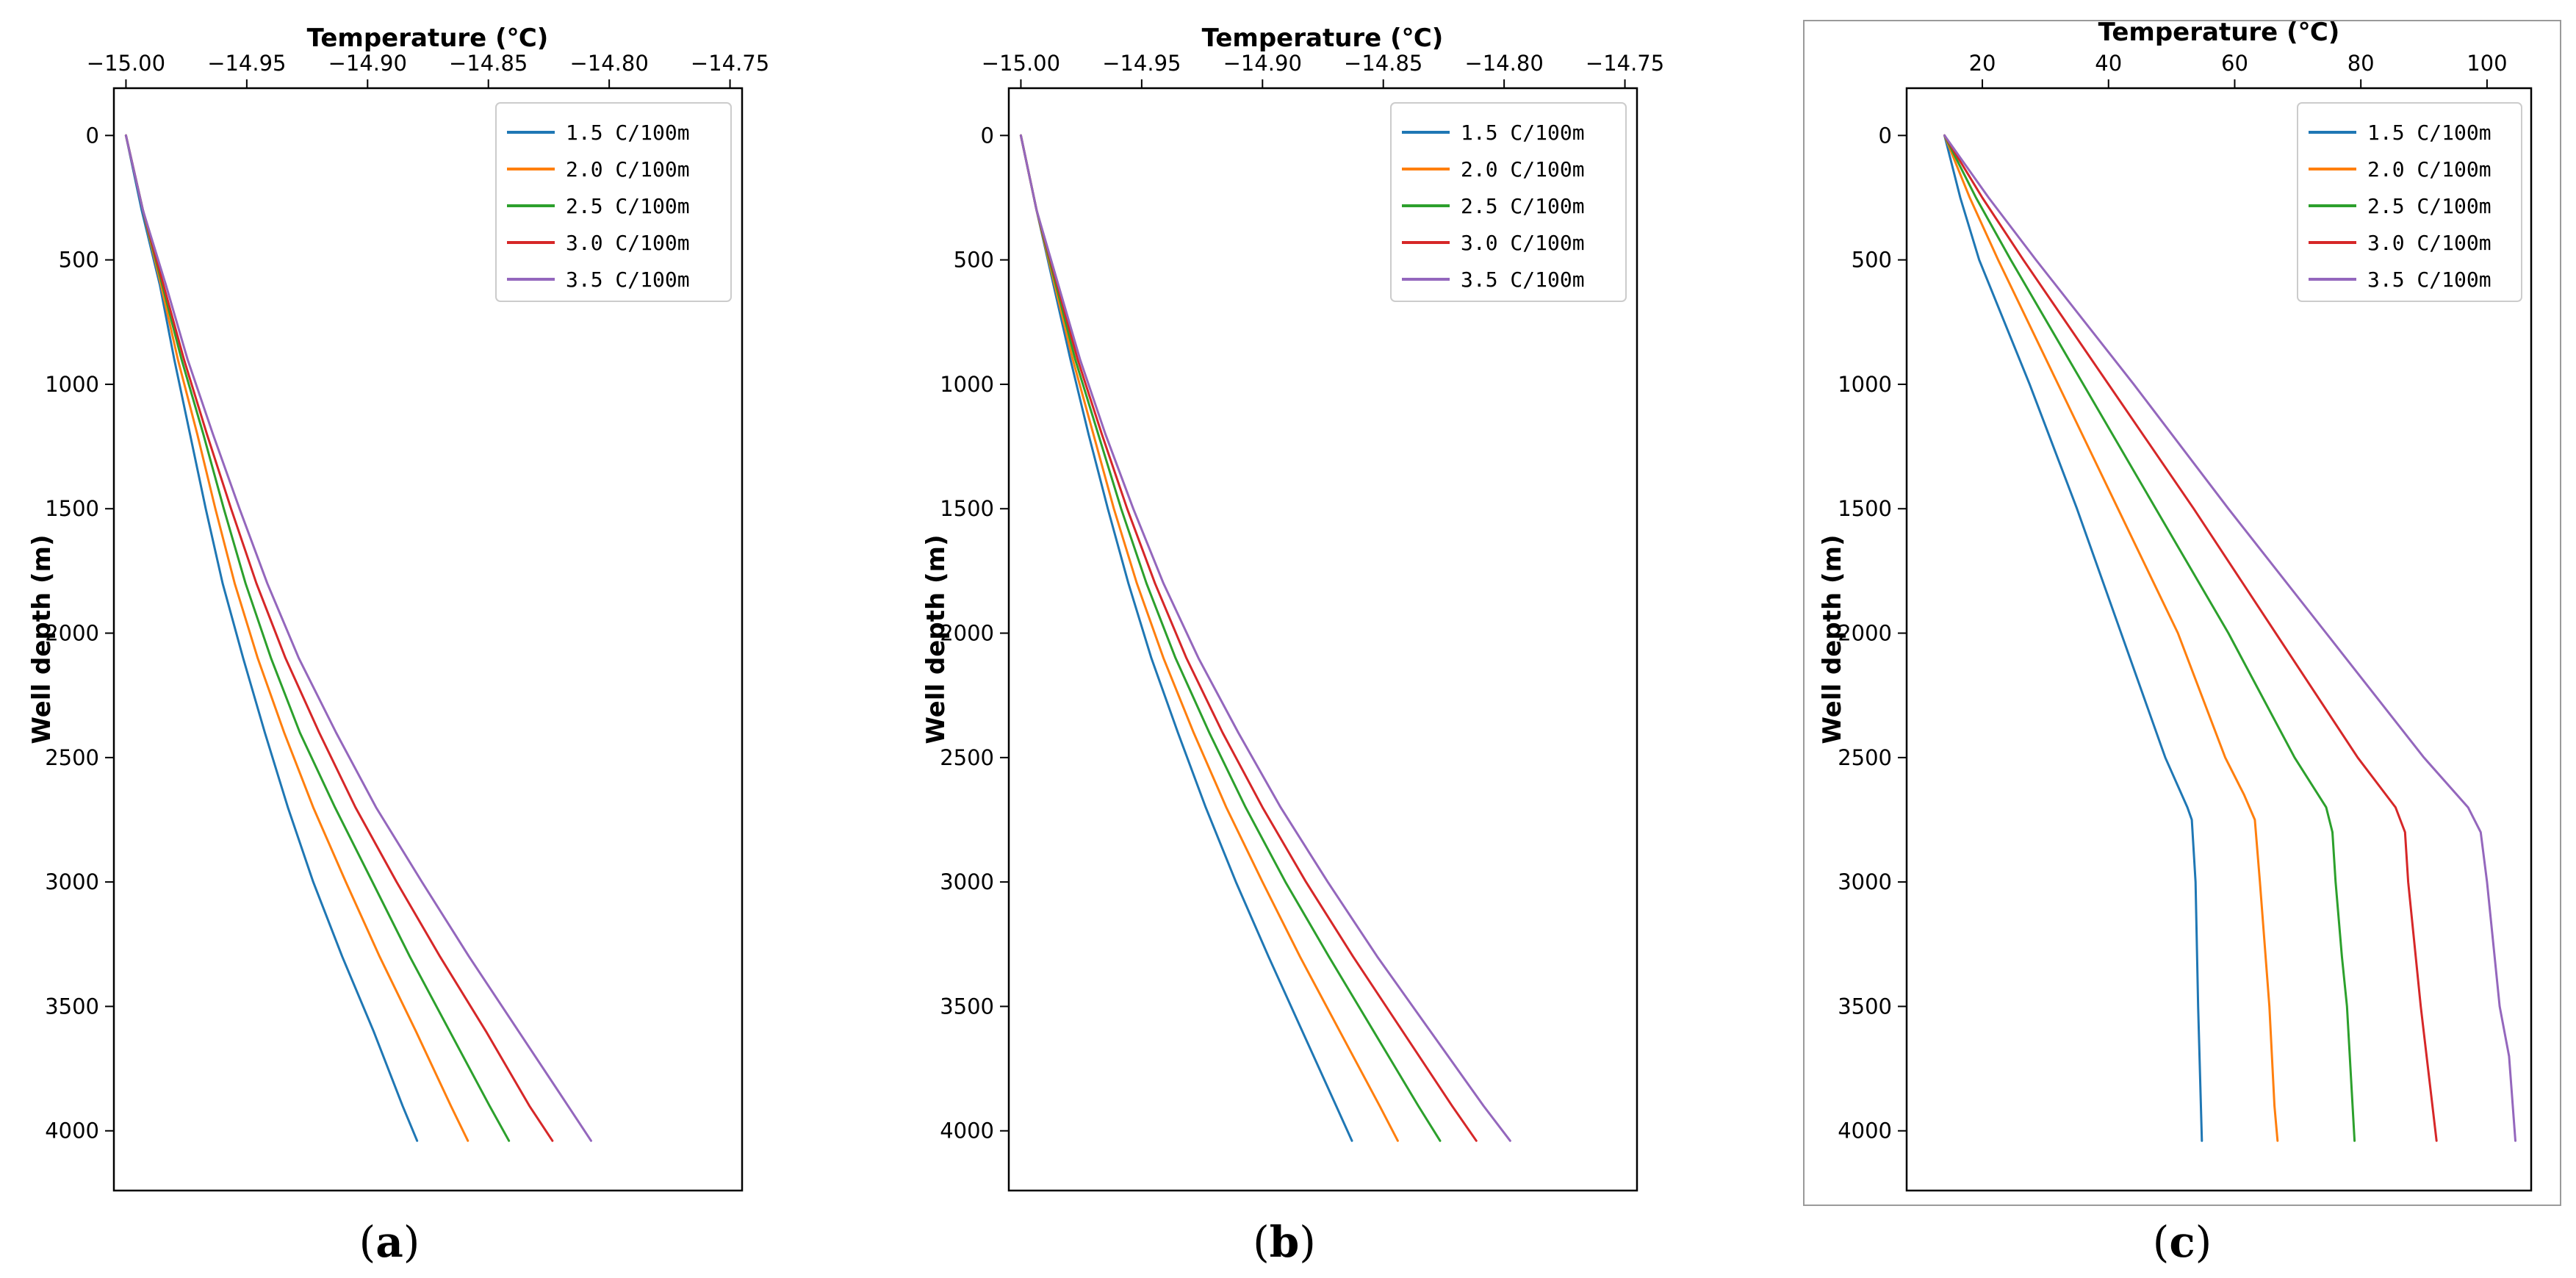  I want to click on panel-label: (c), so click(2182, 1242).